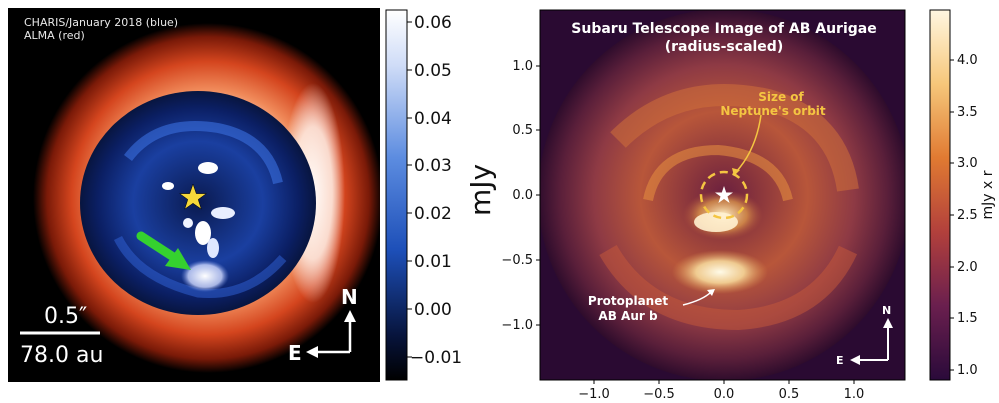 Image resolution: width=999 pixels, height=403 pixels. I want to click on protoplanet-blob, so click(205, 276).